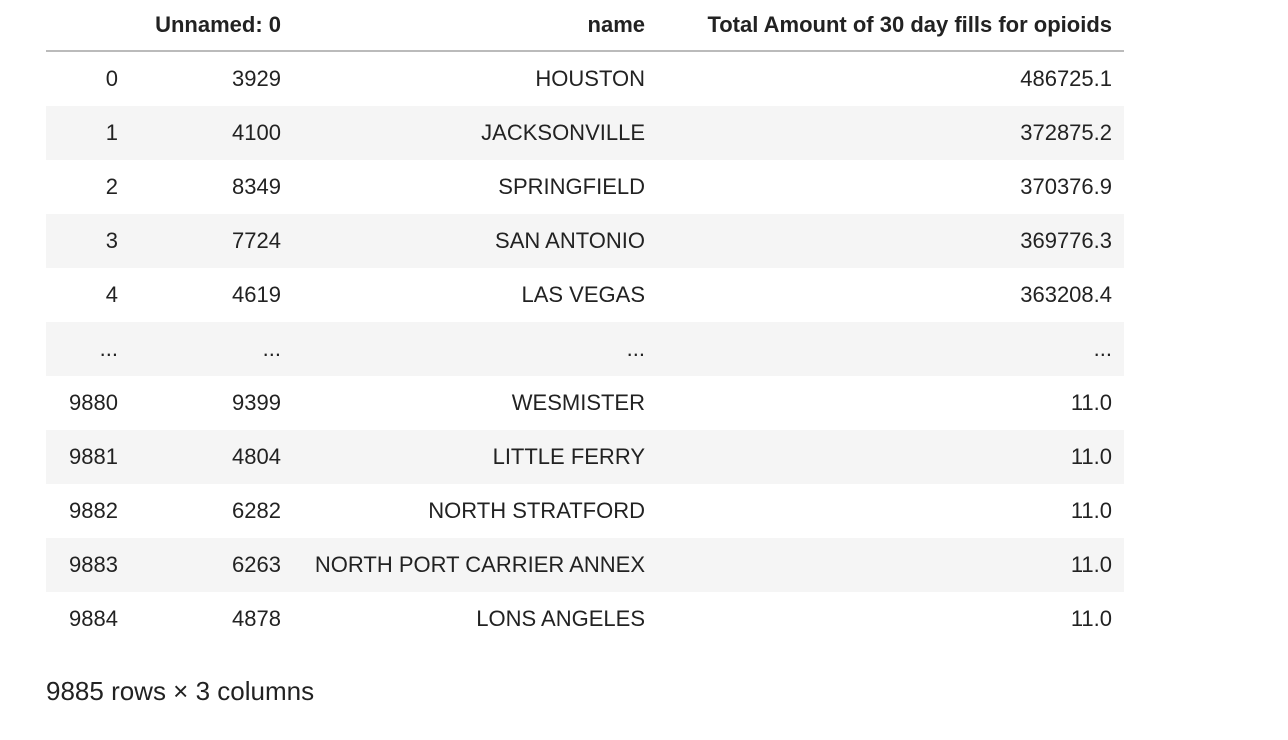 The image size is (1288, 740). Describe the element at coordinates (256, 78) in the screenshot. I see `table-cell: 3929` at that location.